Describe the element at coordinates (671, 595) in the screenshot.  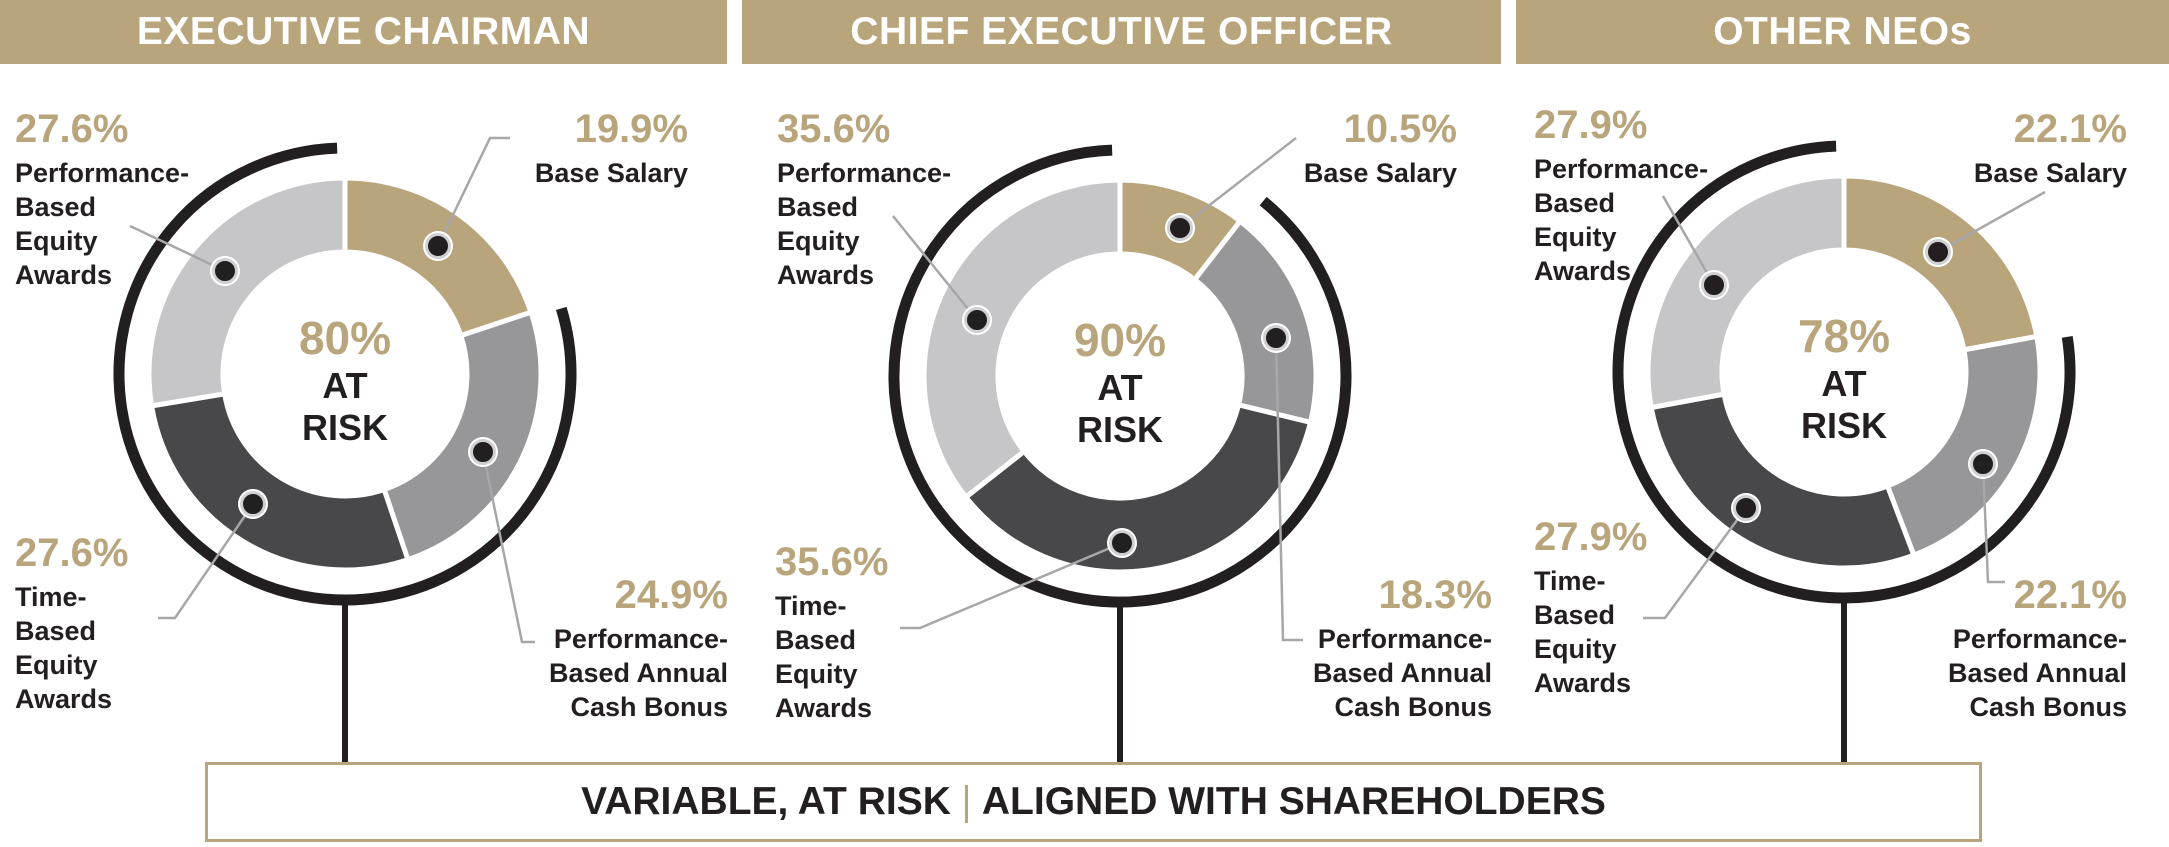
I see `data-label-percent: 24.9%` at that location.